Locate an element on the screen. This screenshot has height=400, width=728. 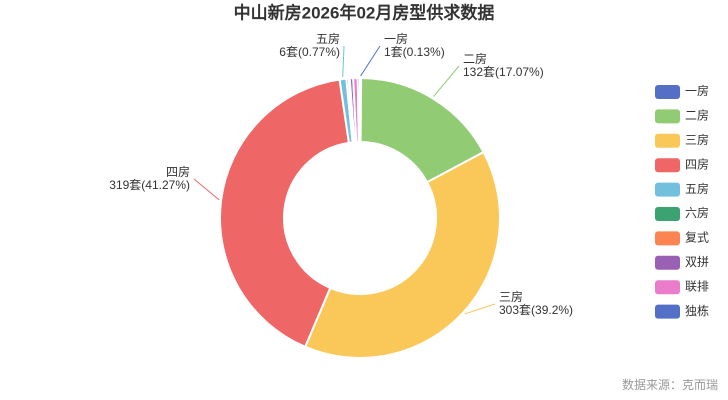
source: 数据来源：克而瑞 is located at coordinates (670, 384).